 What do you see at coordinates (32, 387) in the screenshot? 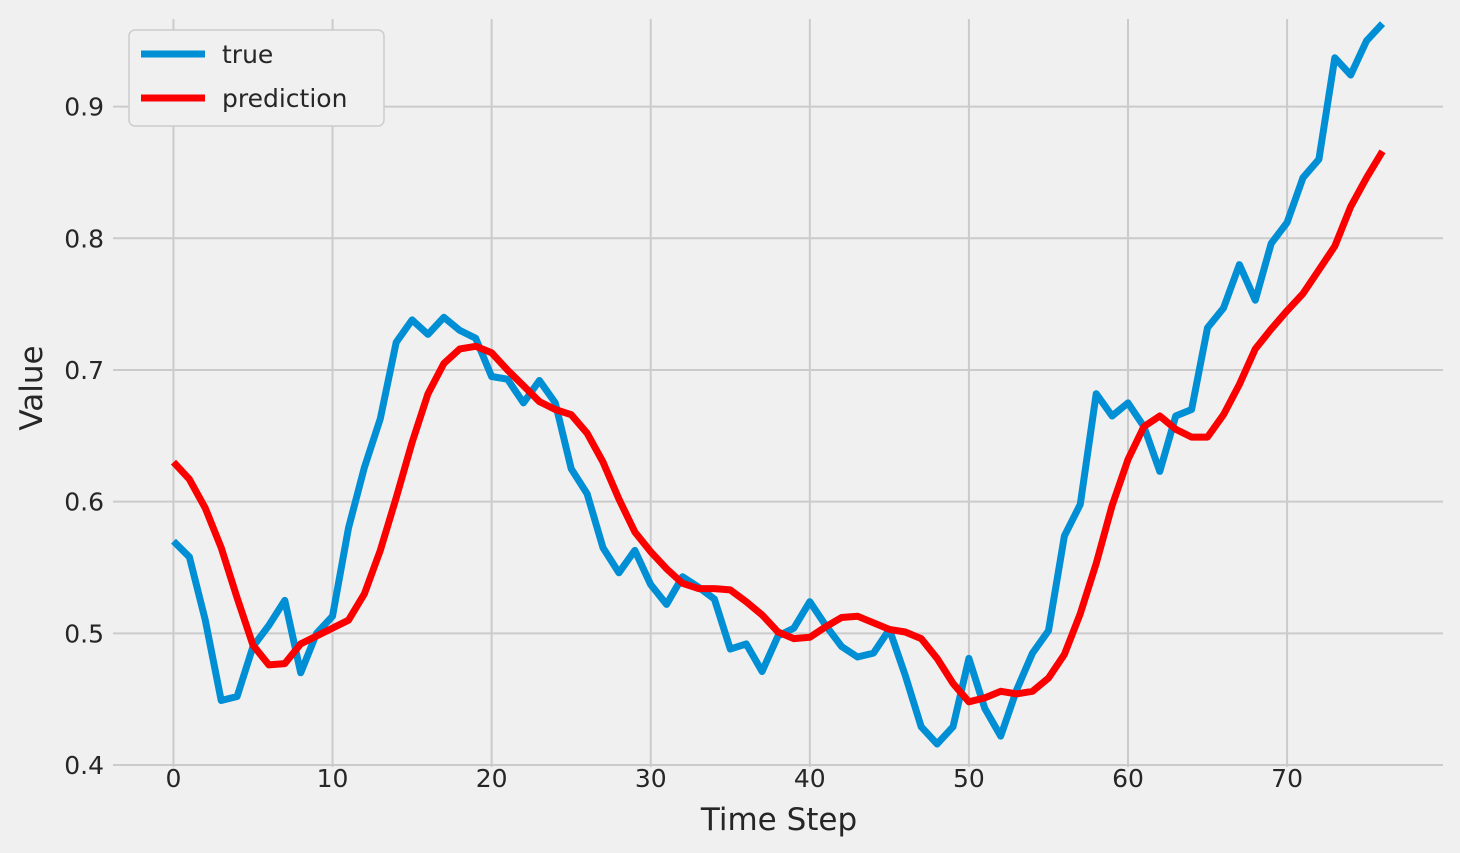
I see `y-axis-label: Value` at bounding box center [32, 387].